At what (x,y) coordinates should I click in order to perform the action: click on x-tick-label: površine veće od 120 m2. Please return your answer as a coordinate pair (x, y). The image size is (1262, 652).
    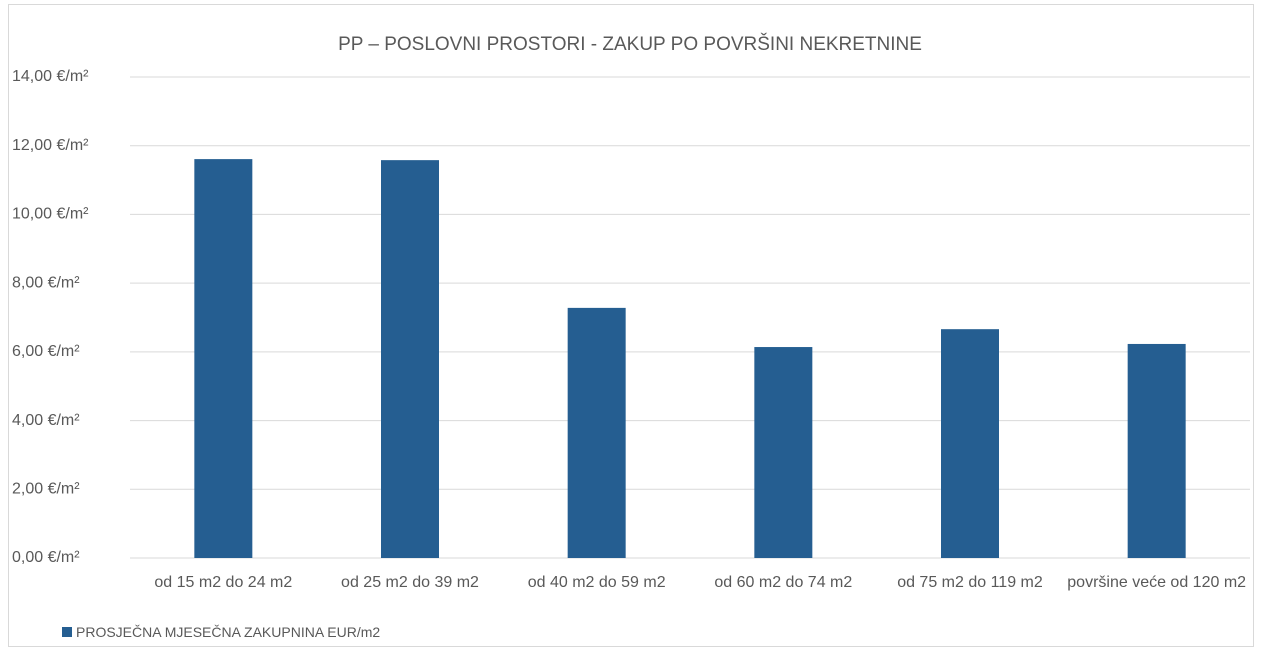
    Looking at the image, I should click on (1157, 582).